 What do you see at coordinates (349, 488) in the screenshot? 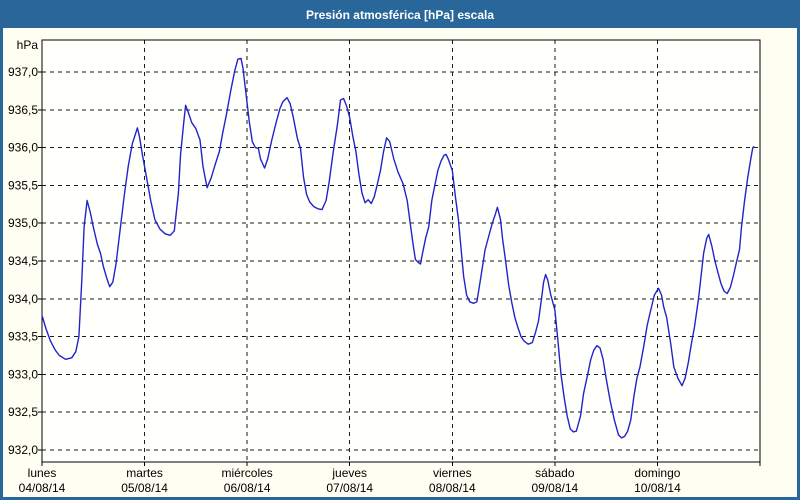
I see `x-axis-date-label: 07/08/14` at bounding box center [349, 488].